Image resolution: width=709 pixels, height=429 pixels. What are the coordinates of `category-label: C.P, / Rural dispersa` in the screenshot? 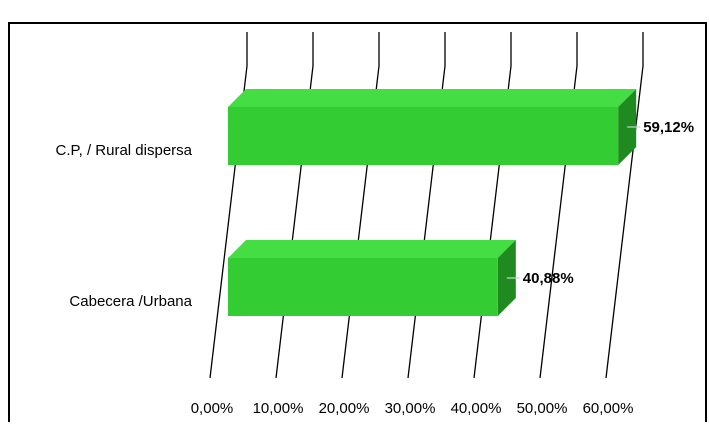 It's located at (124, 150).